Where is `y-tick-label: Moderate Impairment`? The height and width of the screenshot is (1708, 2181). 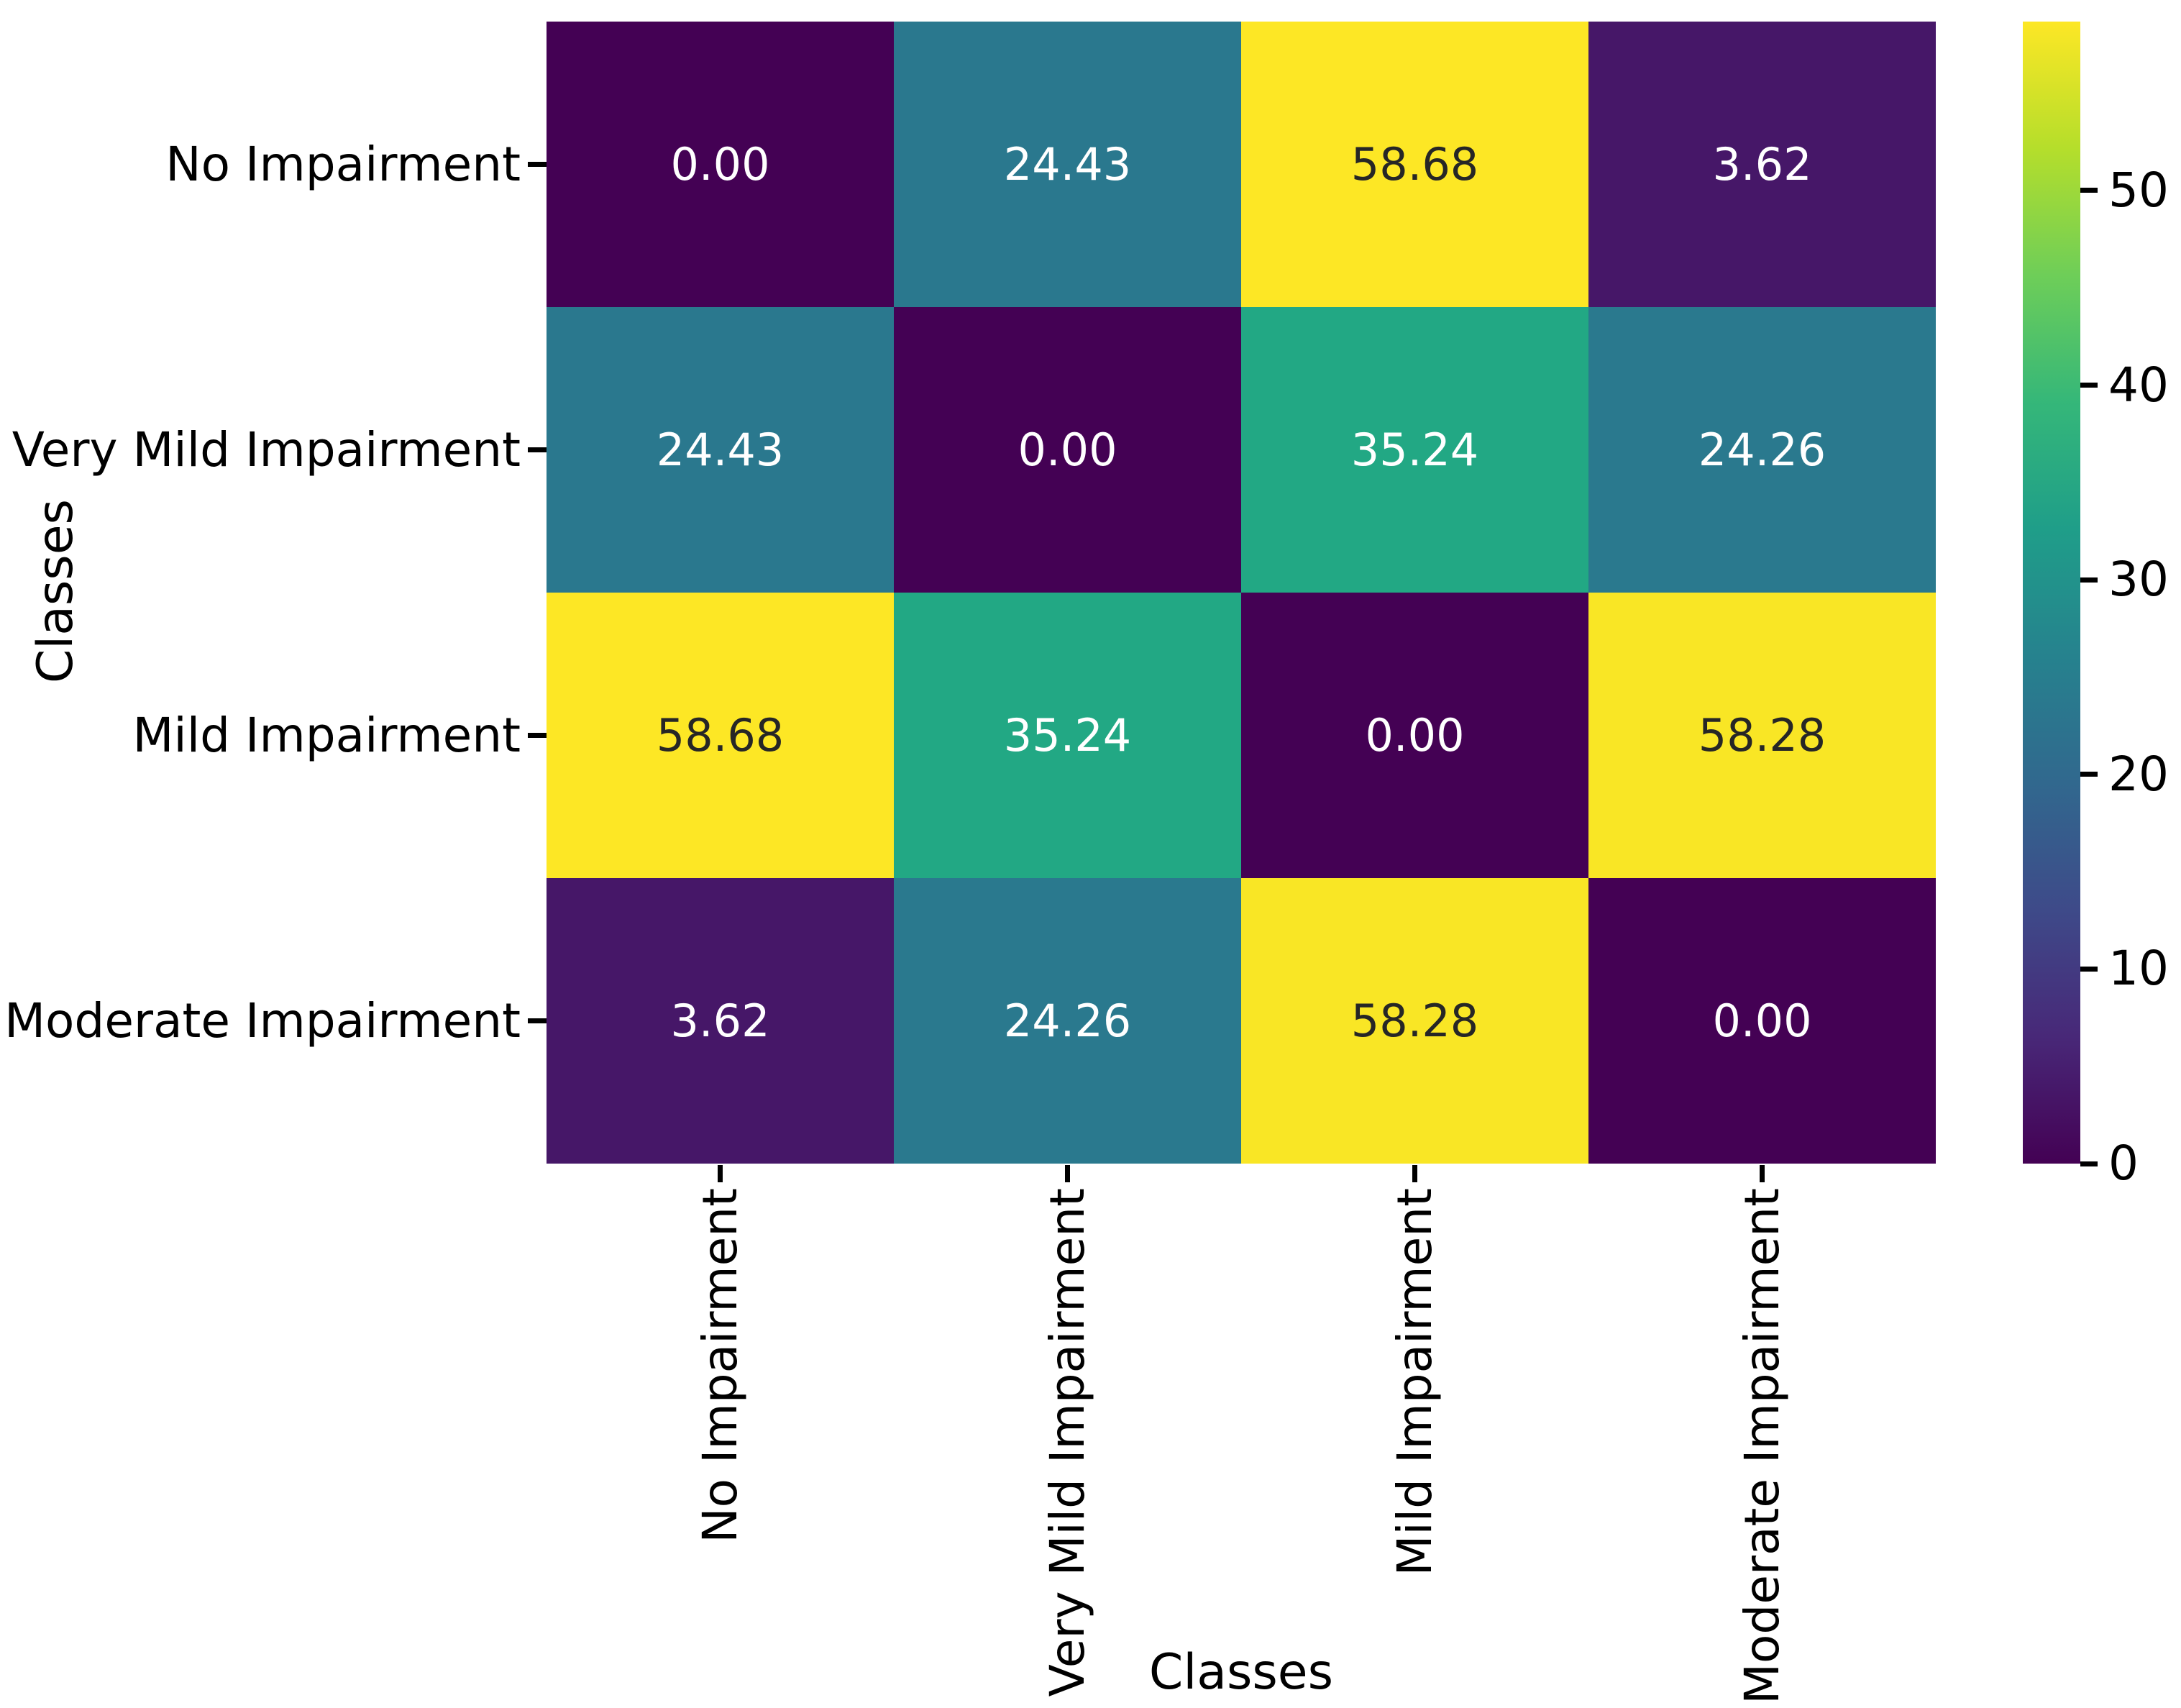 y-tick-label: Moderate Impairment is located at coordinates (262, 1020).